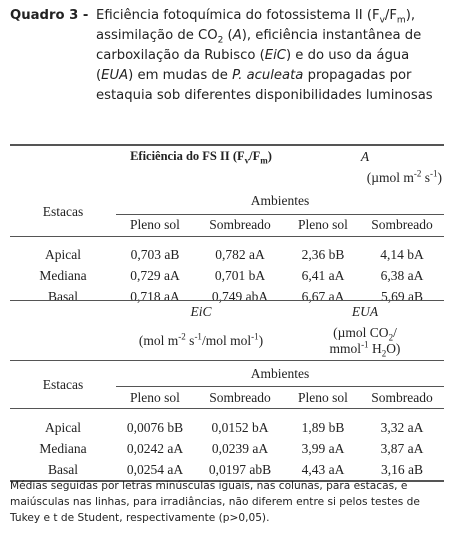  I want to click on unit-part: H, so click(375, 348).